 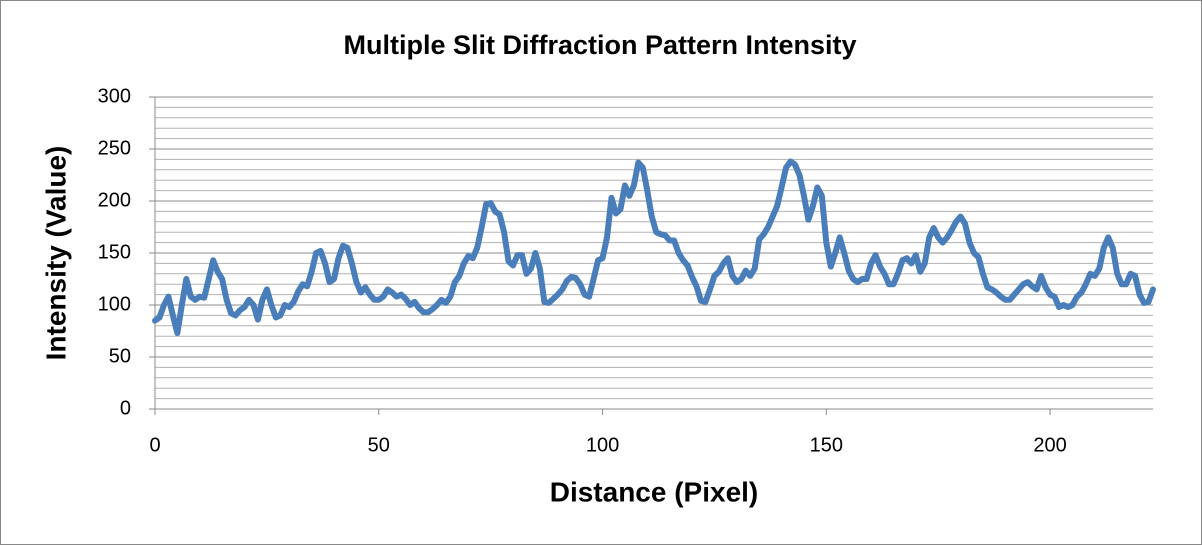 What do you see at coordinates (114, 252) in the screenshot?
I see `y-tick-label: 150` at bounding box center [114, 252].